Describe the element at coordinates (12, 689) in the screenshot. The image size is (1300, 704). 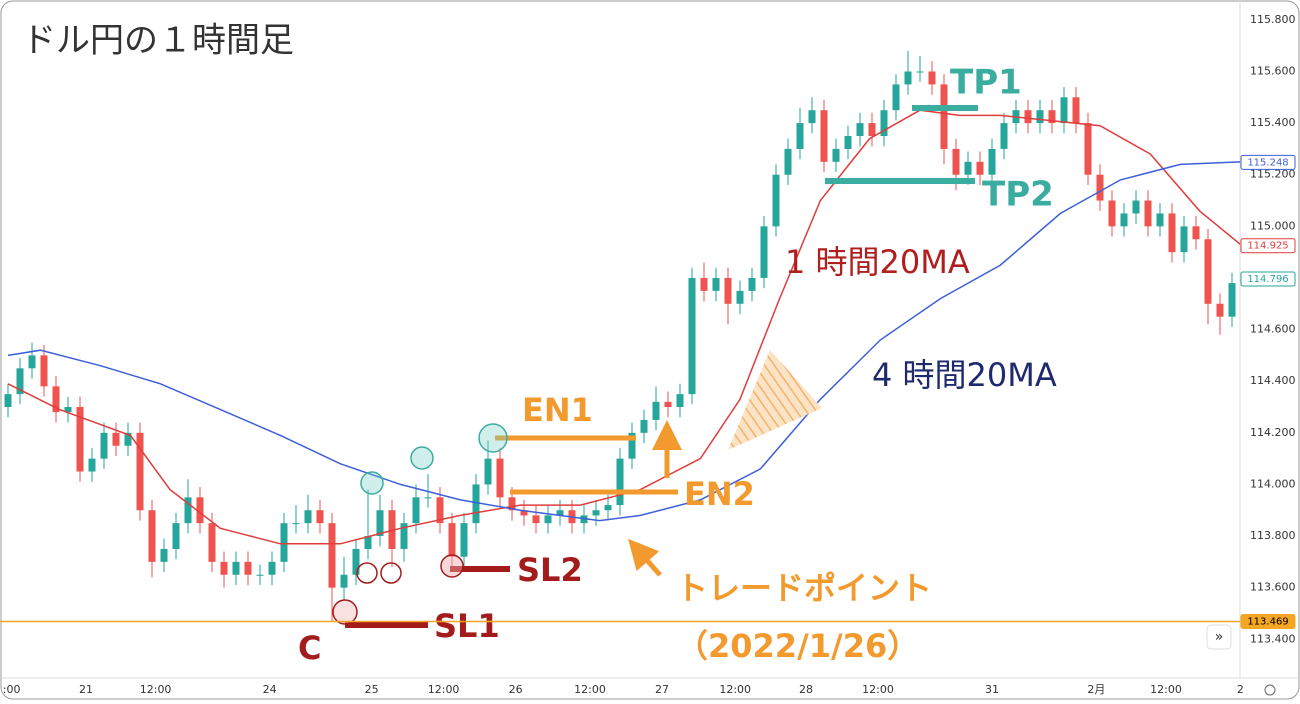
I see `x-tick-label: :00` at that location.